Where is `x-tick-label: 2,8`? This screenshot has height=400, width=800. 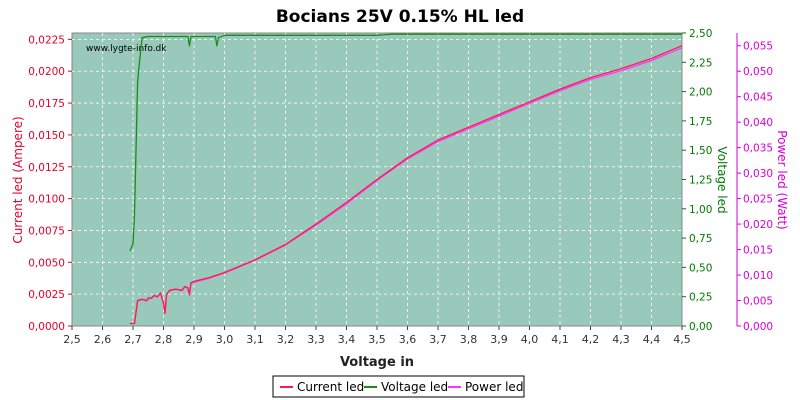
x-tick-label: 2,8 is located at coordinates (164, 339).